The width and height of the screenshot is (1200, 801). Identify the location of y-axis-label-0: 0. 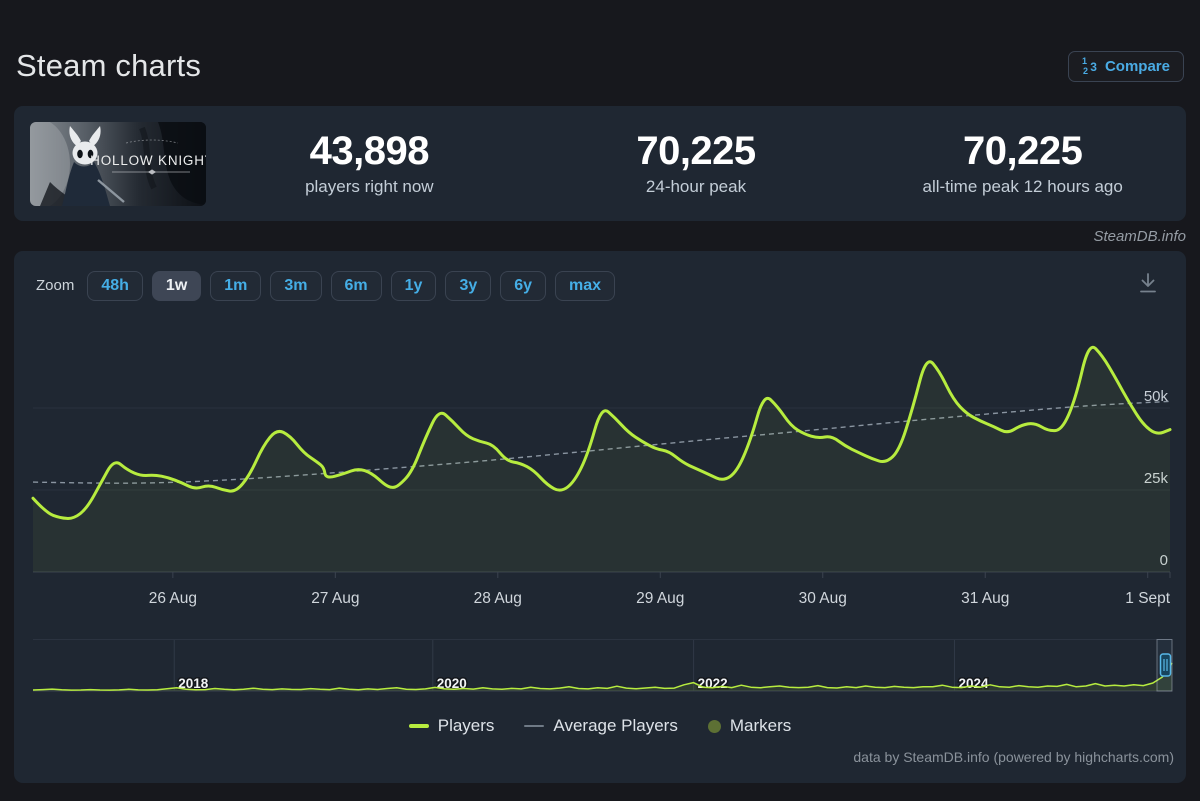
(1164, 560).